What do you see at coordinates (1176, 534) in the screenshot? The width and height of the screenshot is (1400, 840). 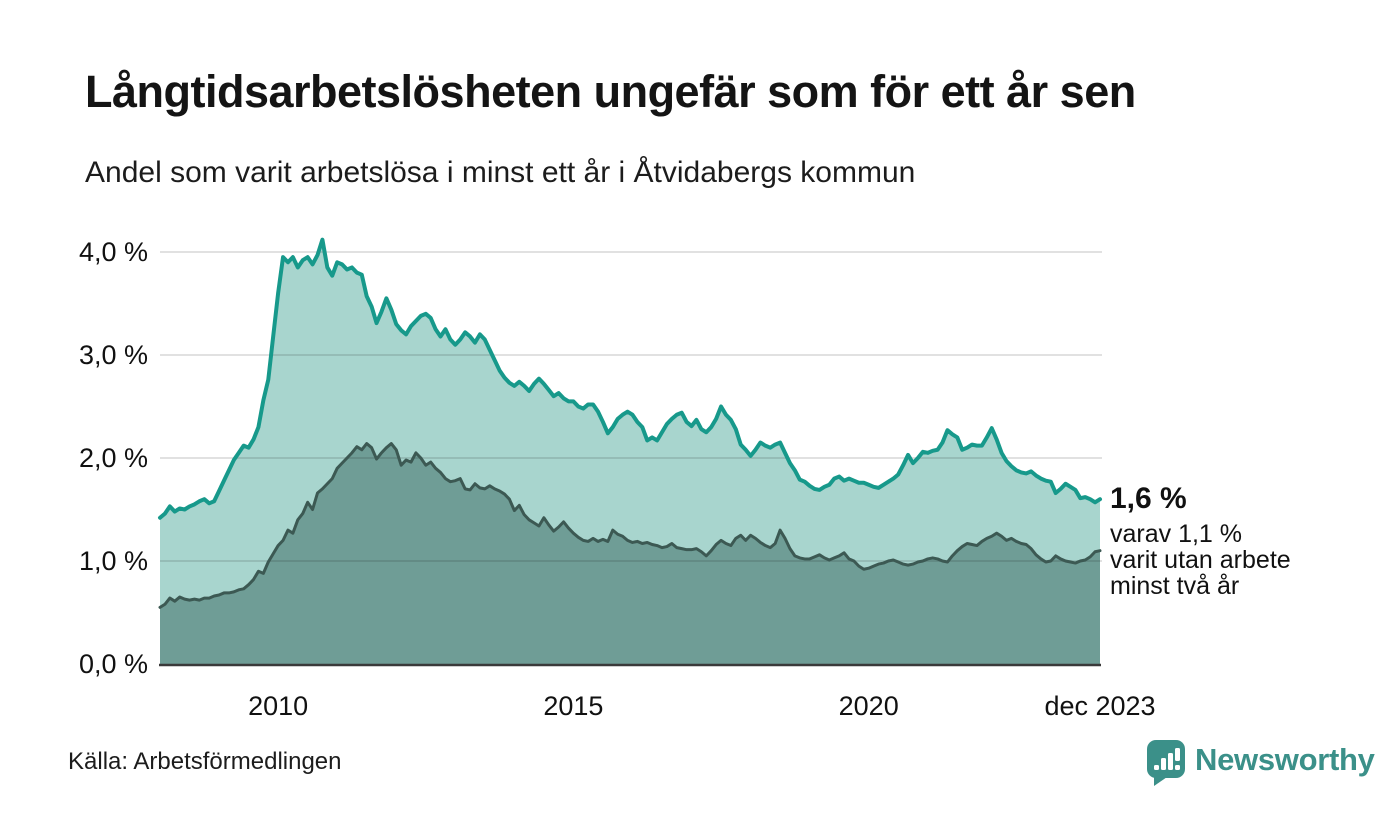 I see `annotation-description-line: varav 1,1 %` at bounding box center [1176, 534].